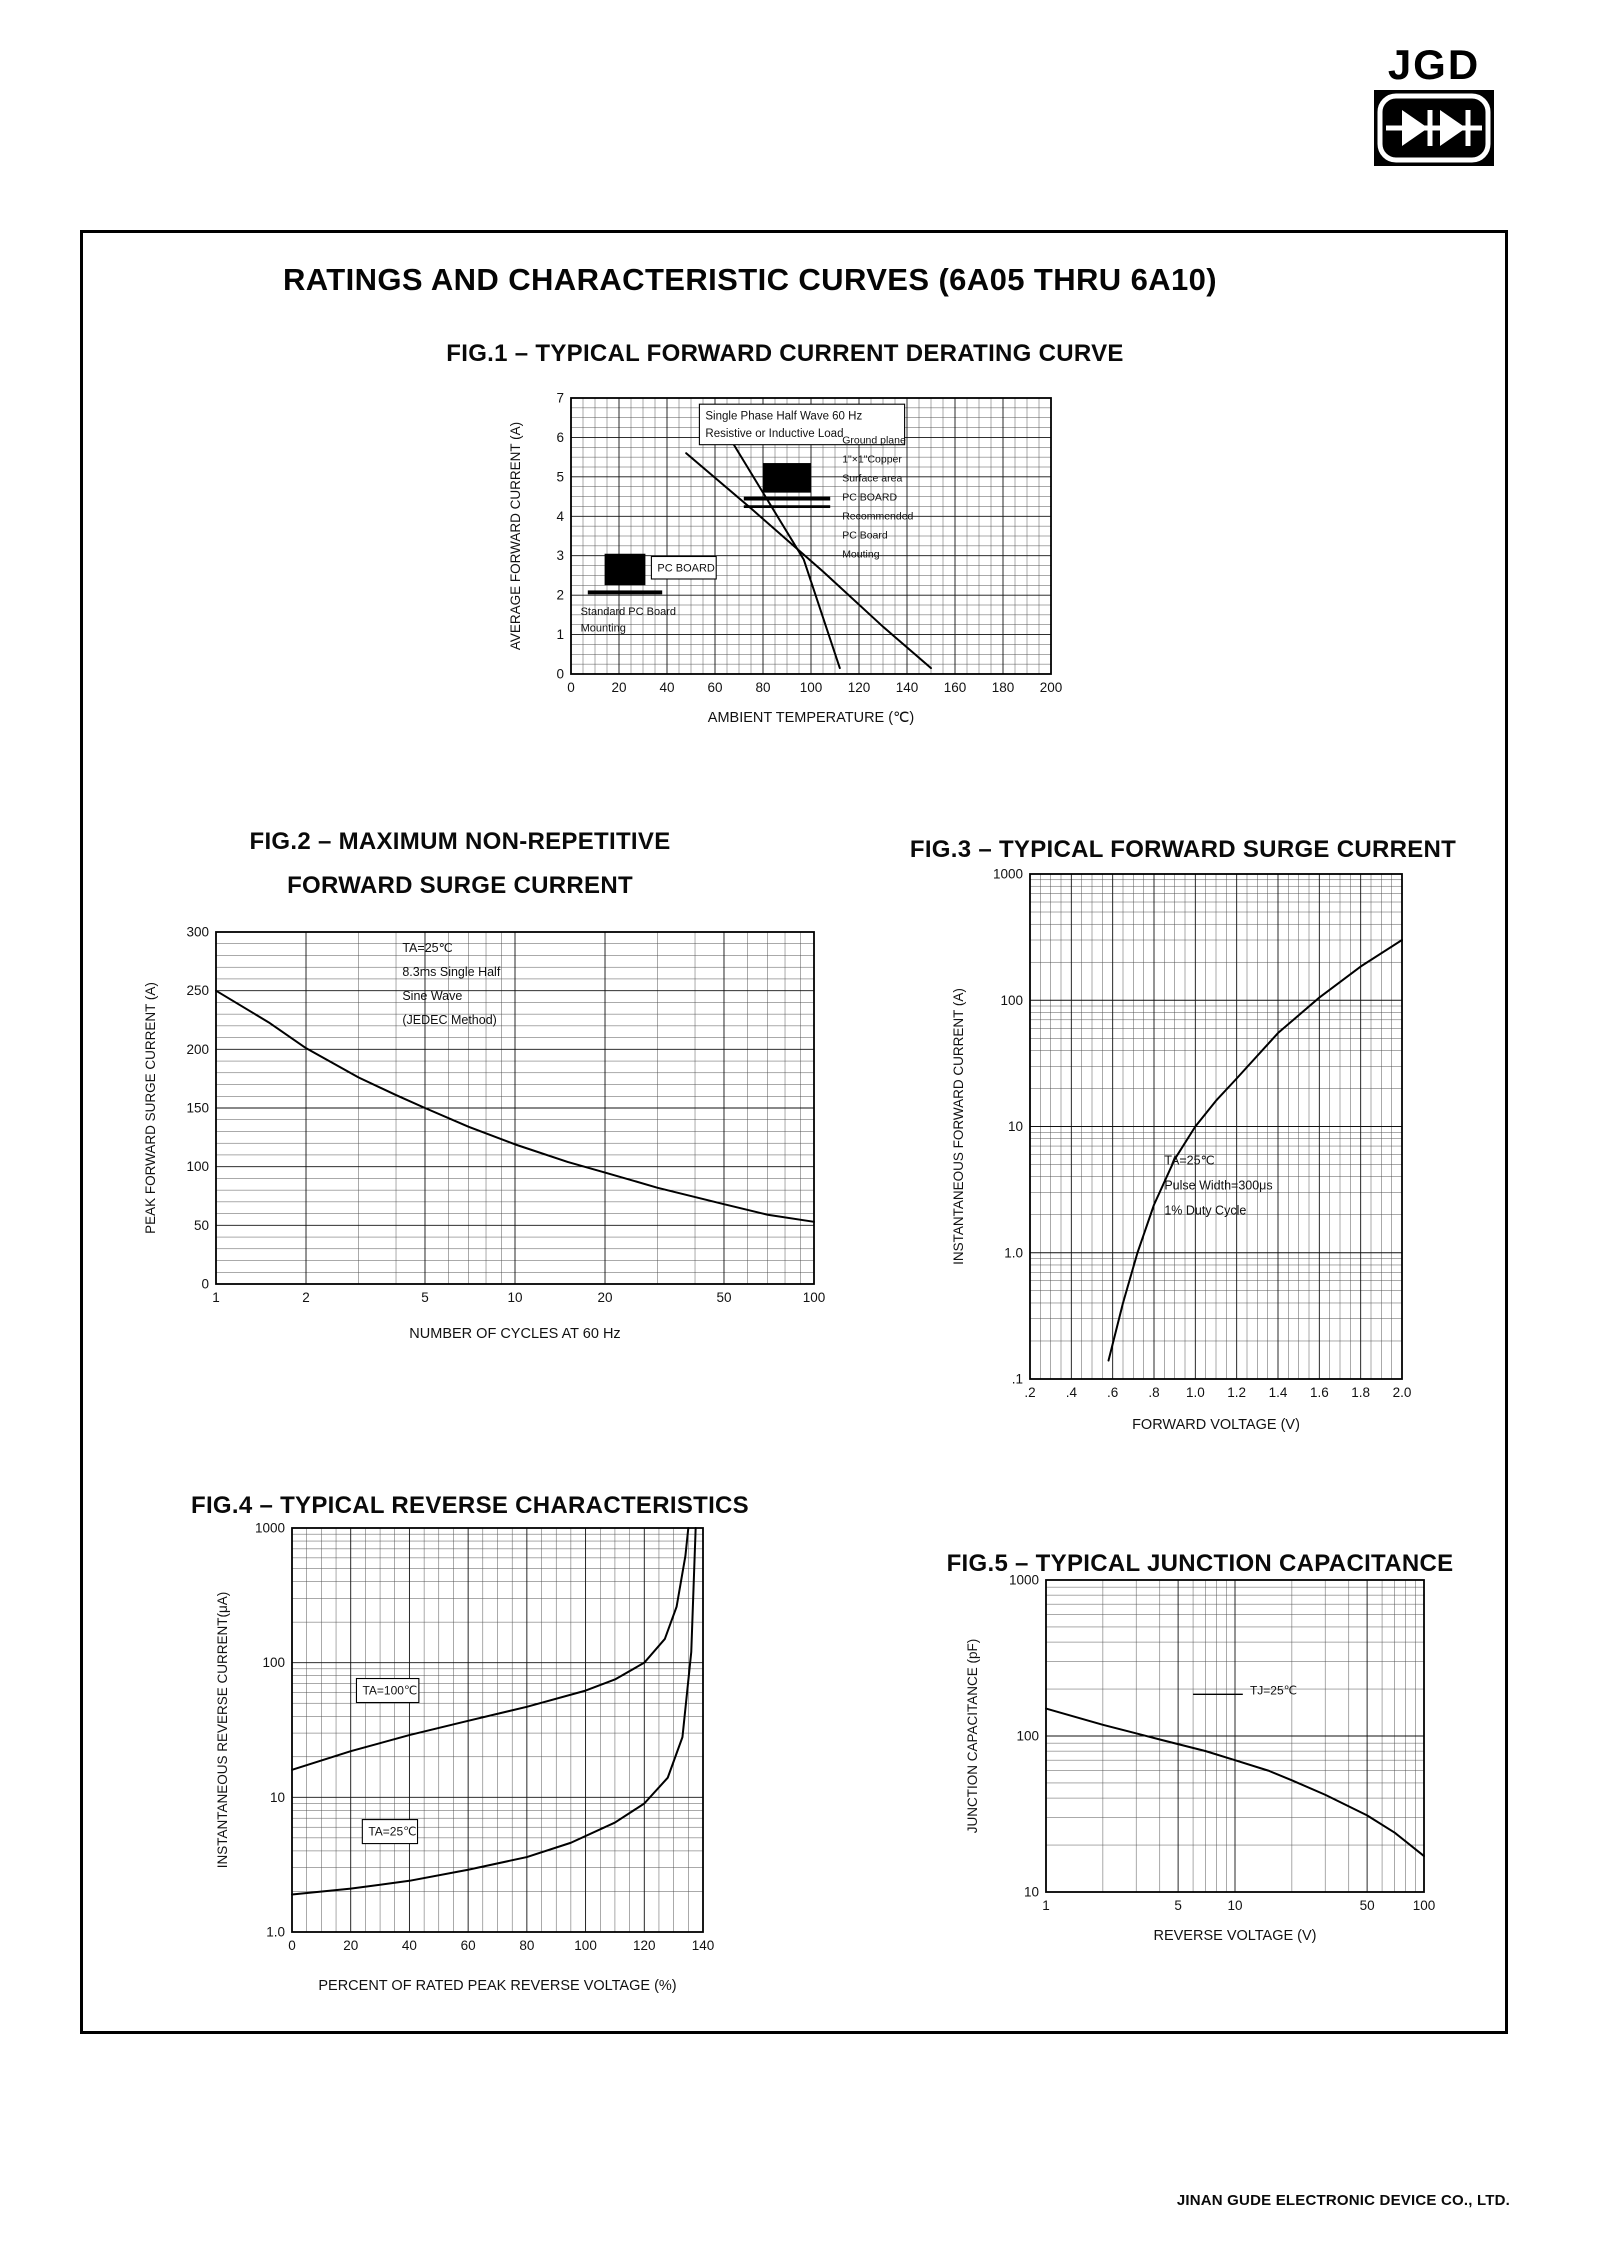 The width and height of the screenshot is (1622, 2260). What do you see at coordinates (774, 434) in the screenshot?
I see `svg-text: Resistive or Inductive Load` at bounding box center [774, 434].